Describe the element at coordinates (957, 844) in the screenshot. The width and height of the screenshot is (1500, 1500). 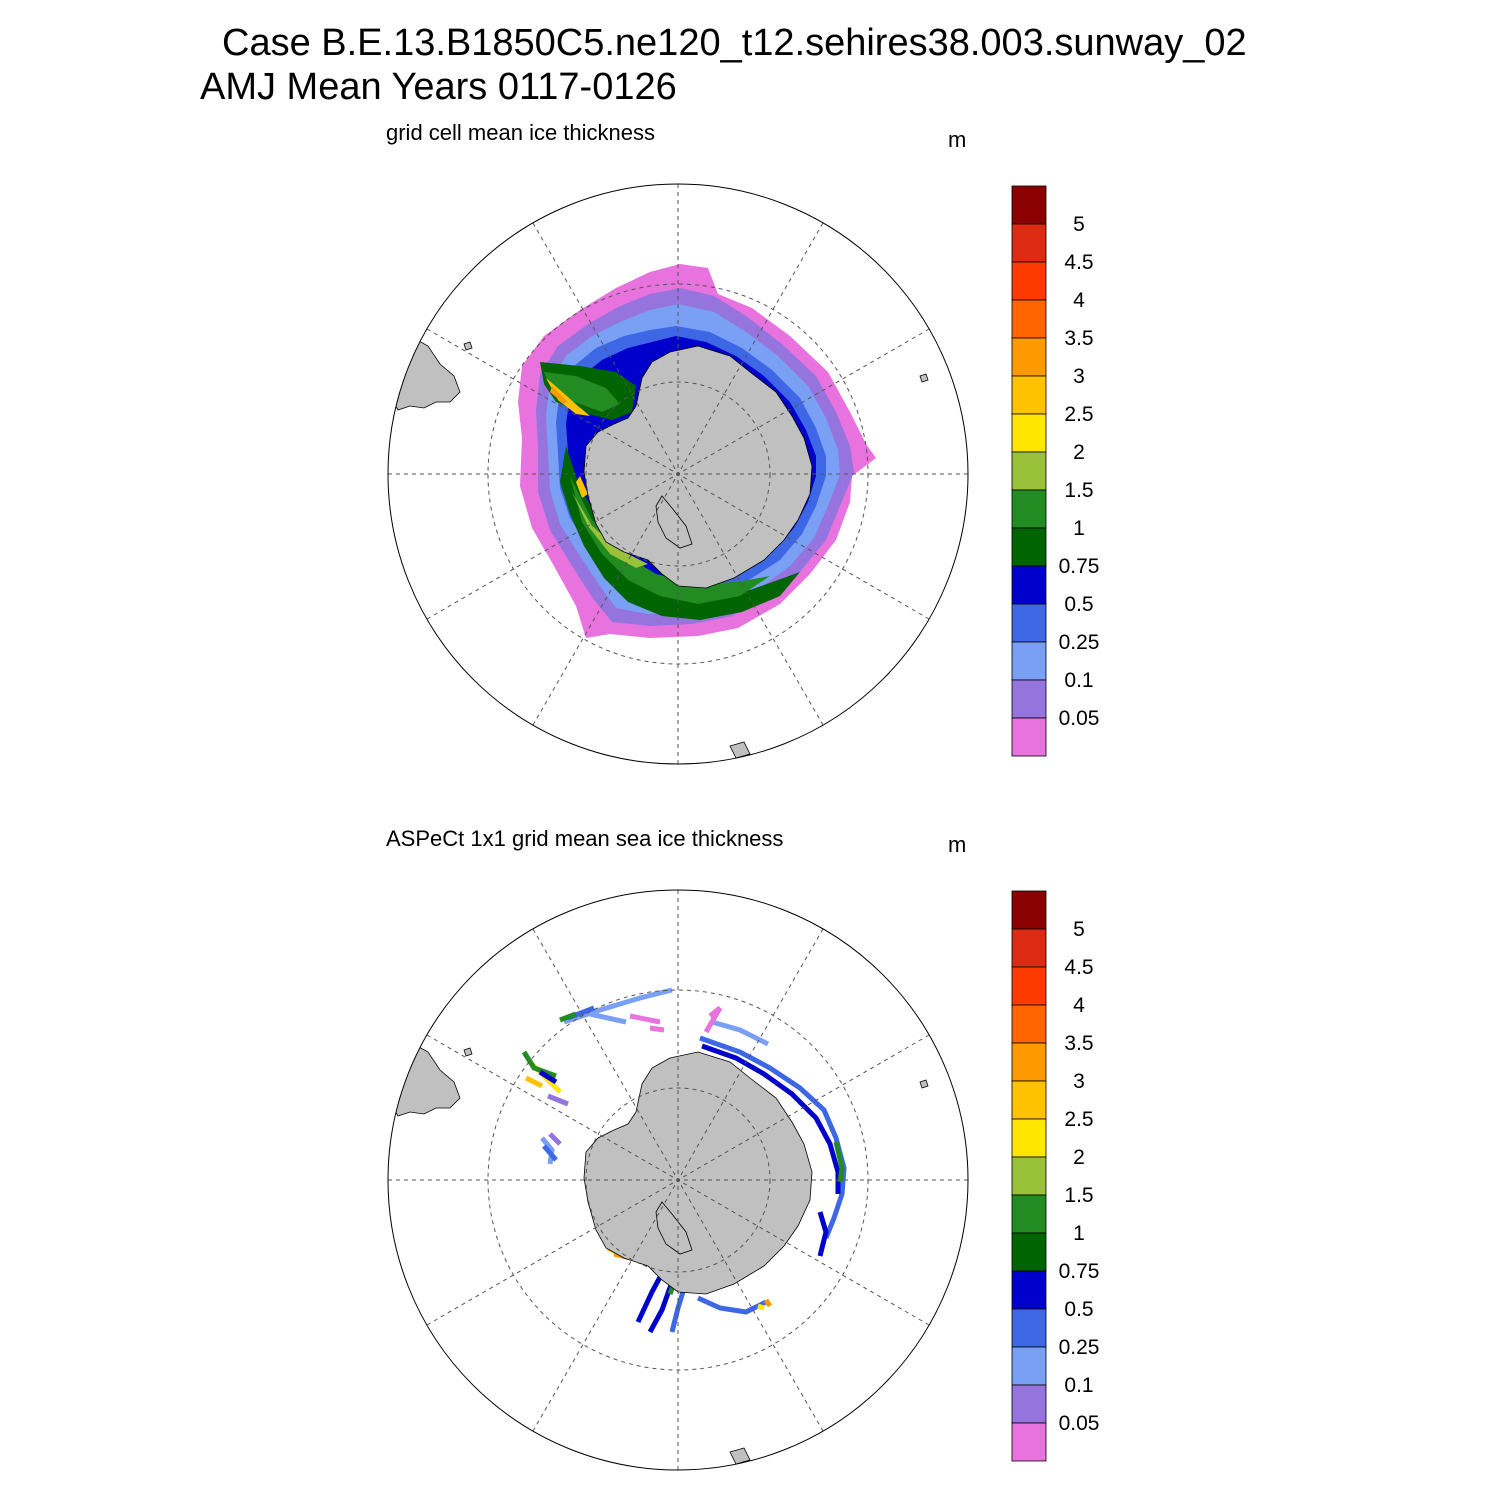
I see `panel-2-units: m` at that location.